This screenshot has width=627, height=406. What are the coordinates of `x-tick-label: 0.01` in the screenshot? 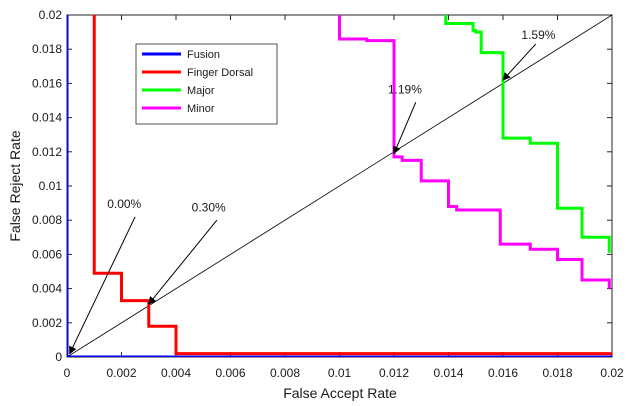 It's located at (340, 373).